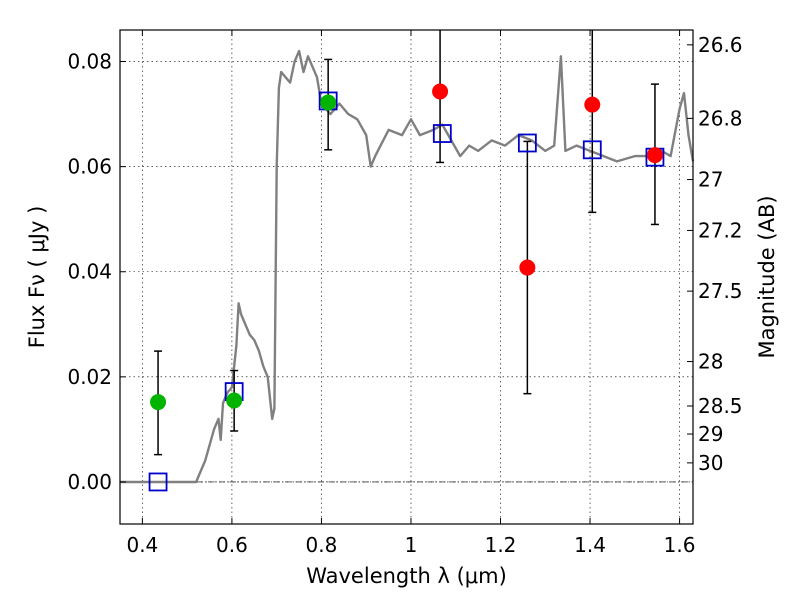 This screenshot has width=800, height=600. Describe the element at coordinates (720, 406) in the screenshot. I see `mag-tick-label: 28.5` at that location.